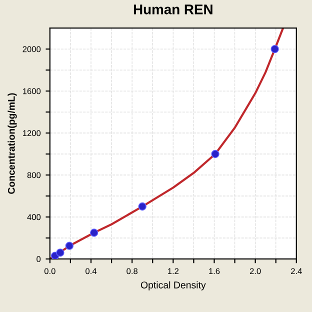 Image resolution: width=312 pixels, height=312 pixels. What do you see at coordinates (132, 271) in the screenshot?
I see `x-tick-label: 0.8` at bounding box center [132, 271].